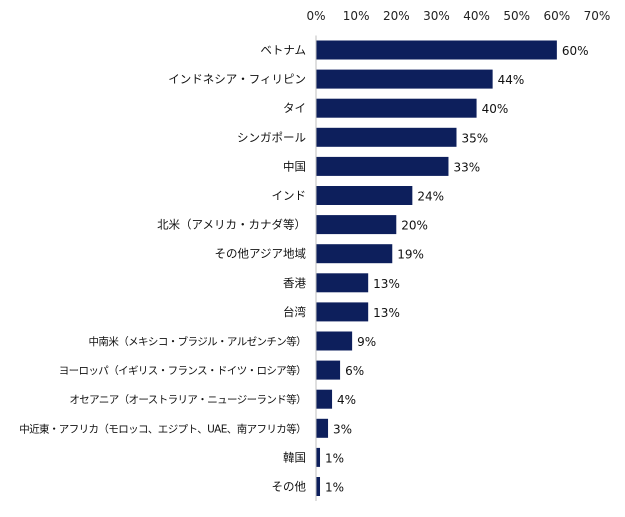 The image size is (625, 517). What do you see at coordinates (231, 225) in the screenshot?
I see `category-label: 北米（アメリカ・カナダ等）` at bounding box center [231, 225].